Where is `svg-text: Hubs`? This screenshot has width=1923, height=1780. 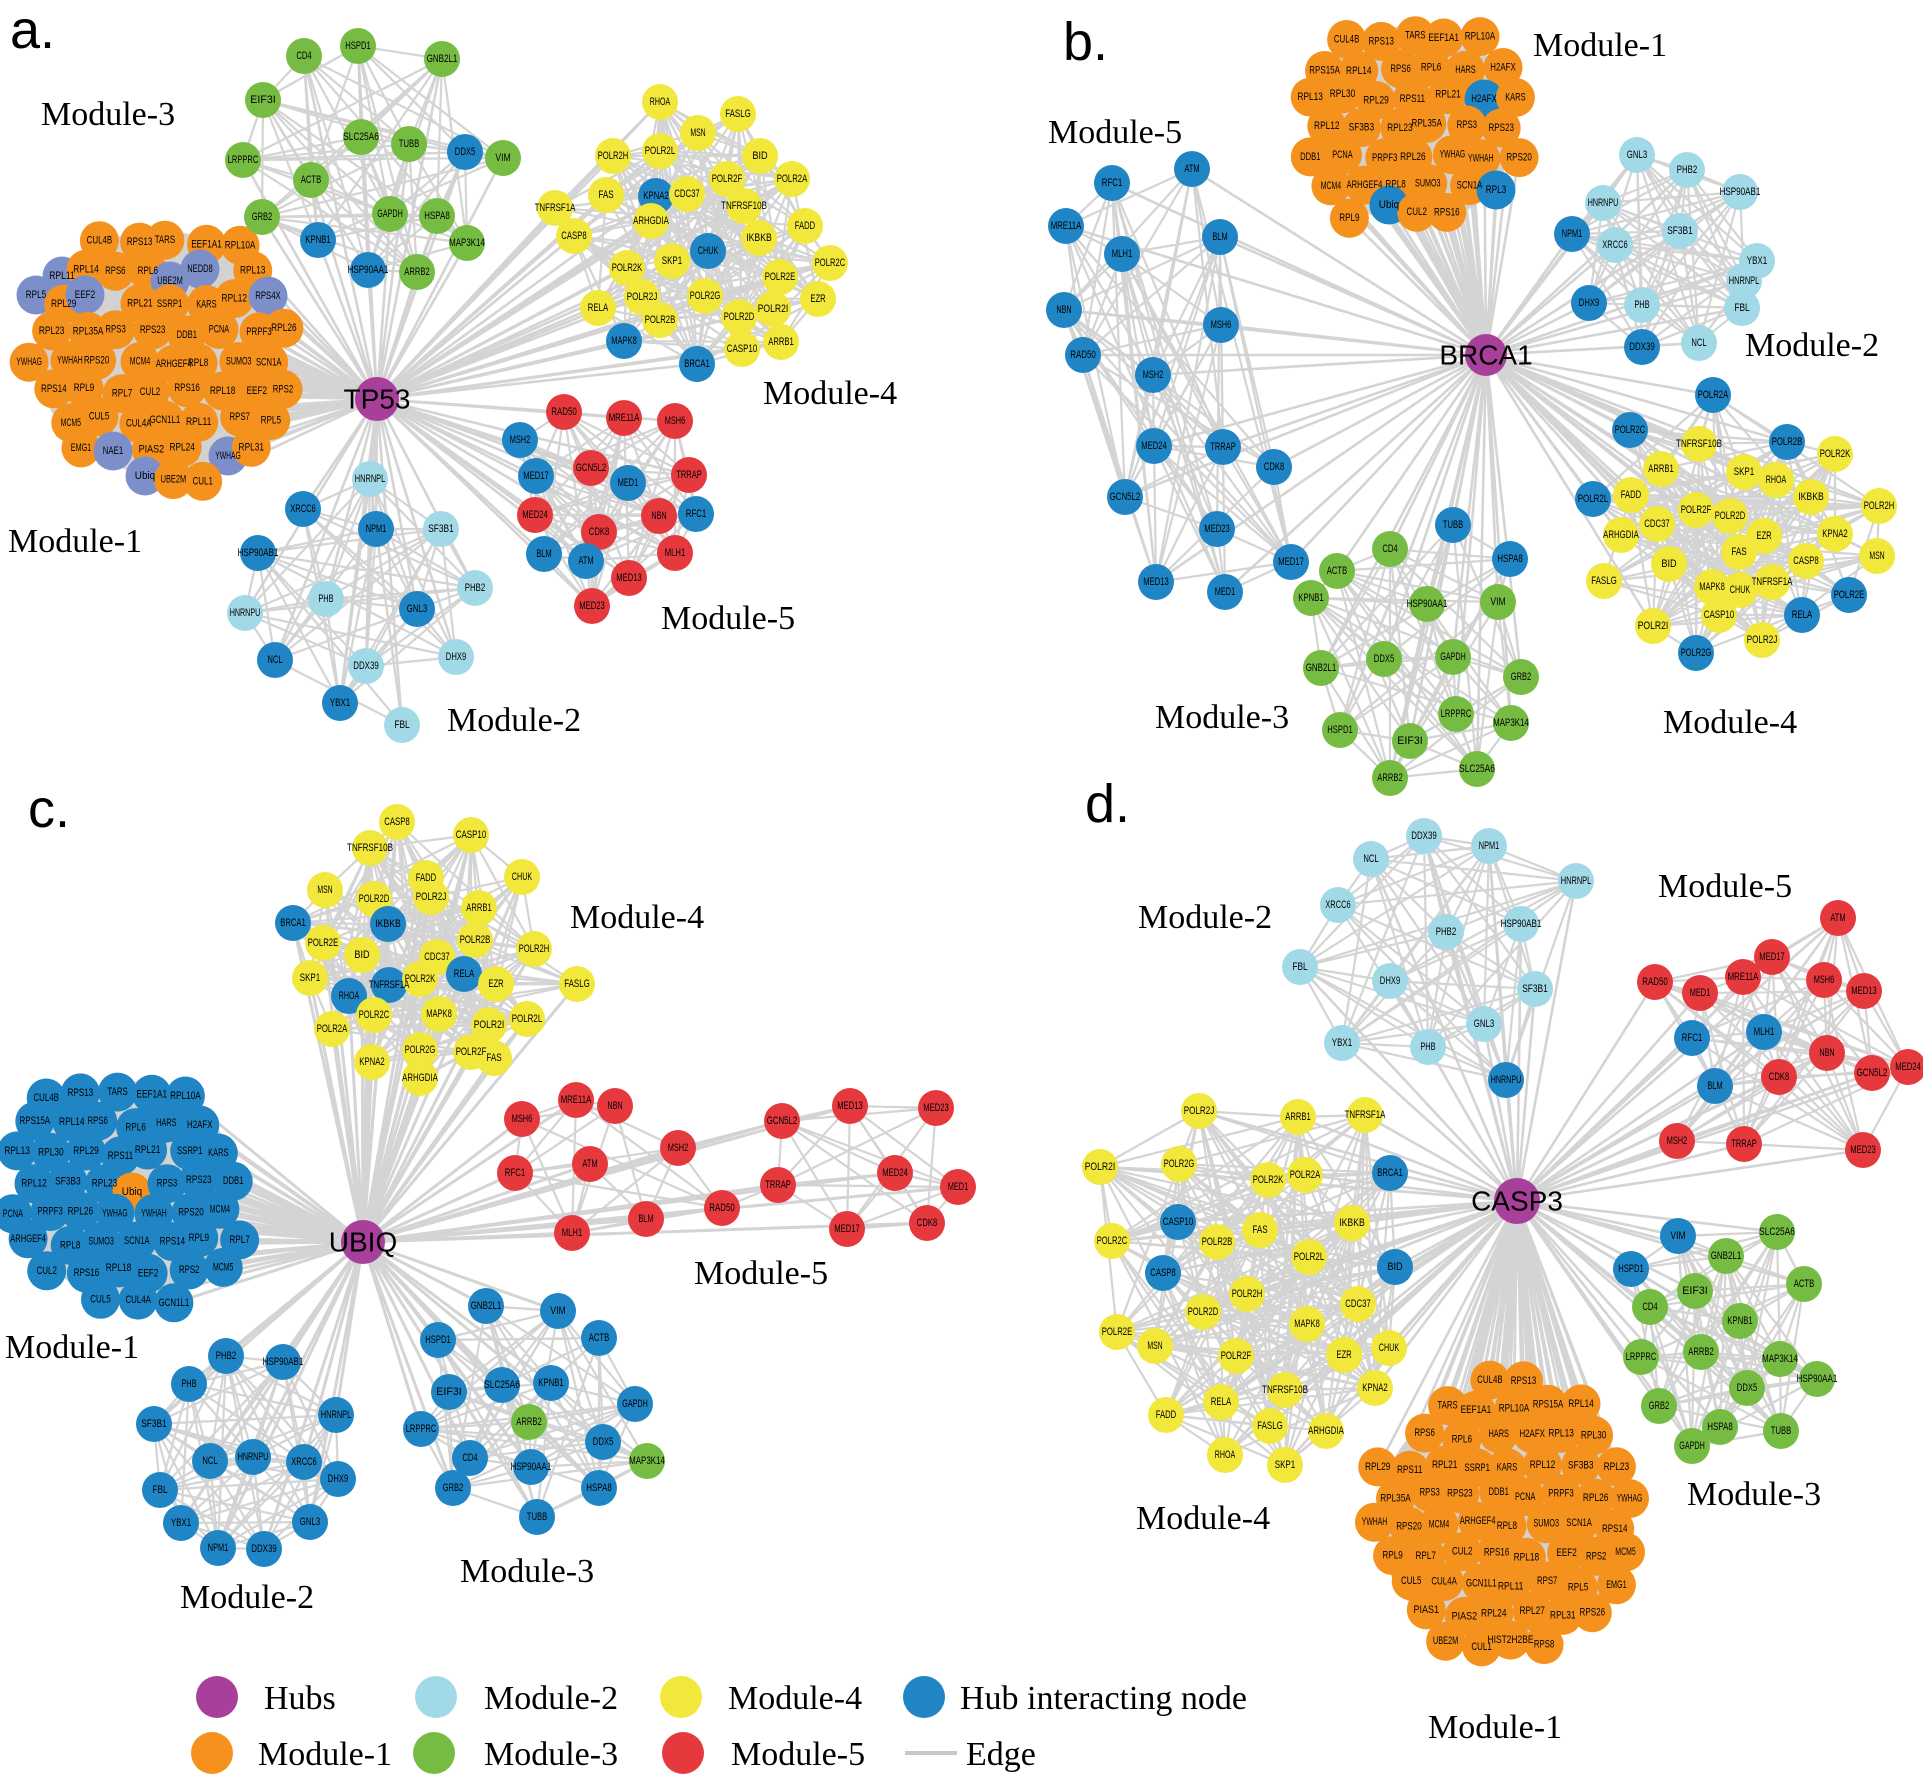
svg-text: Hubs is located at coordinates (300, 1698).